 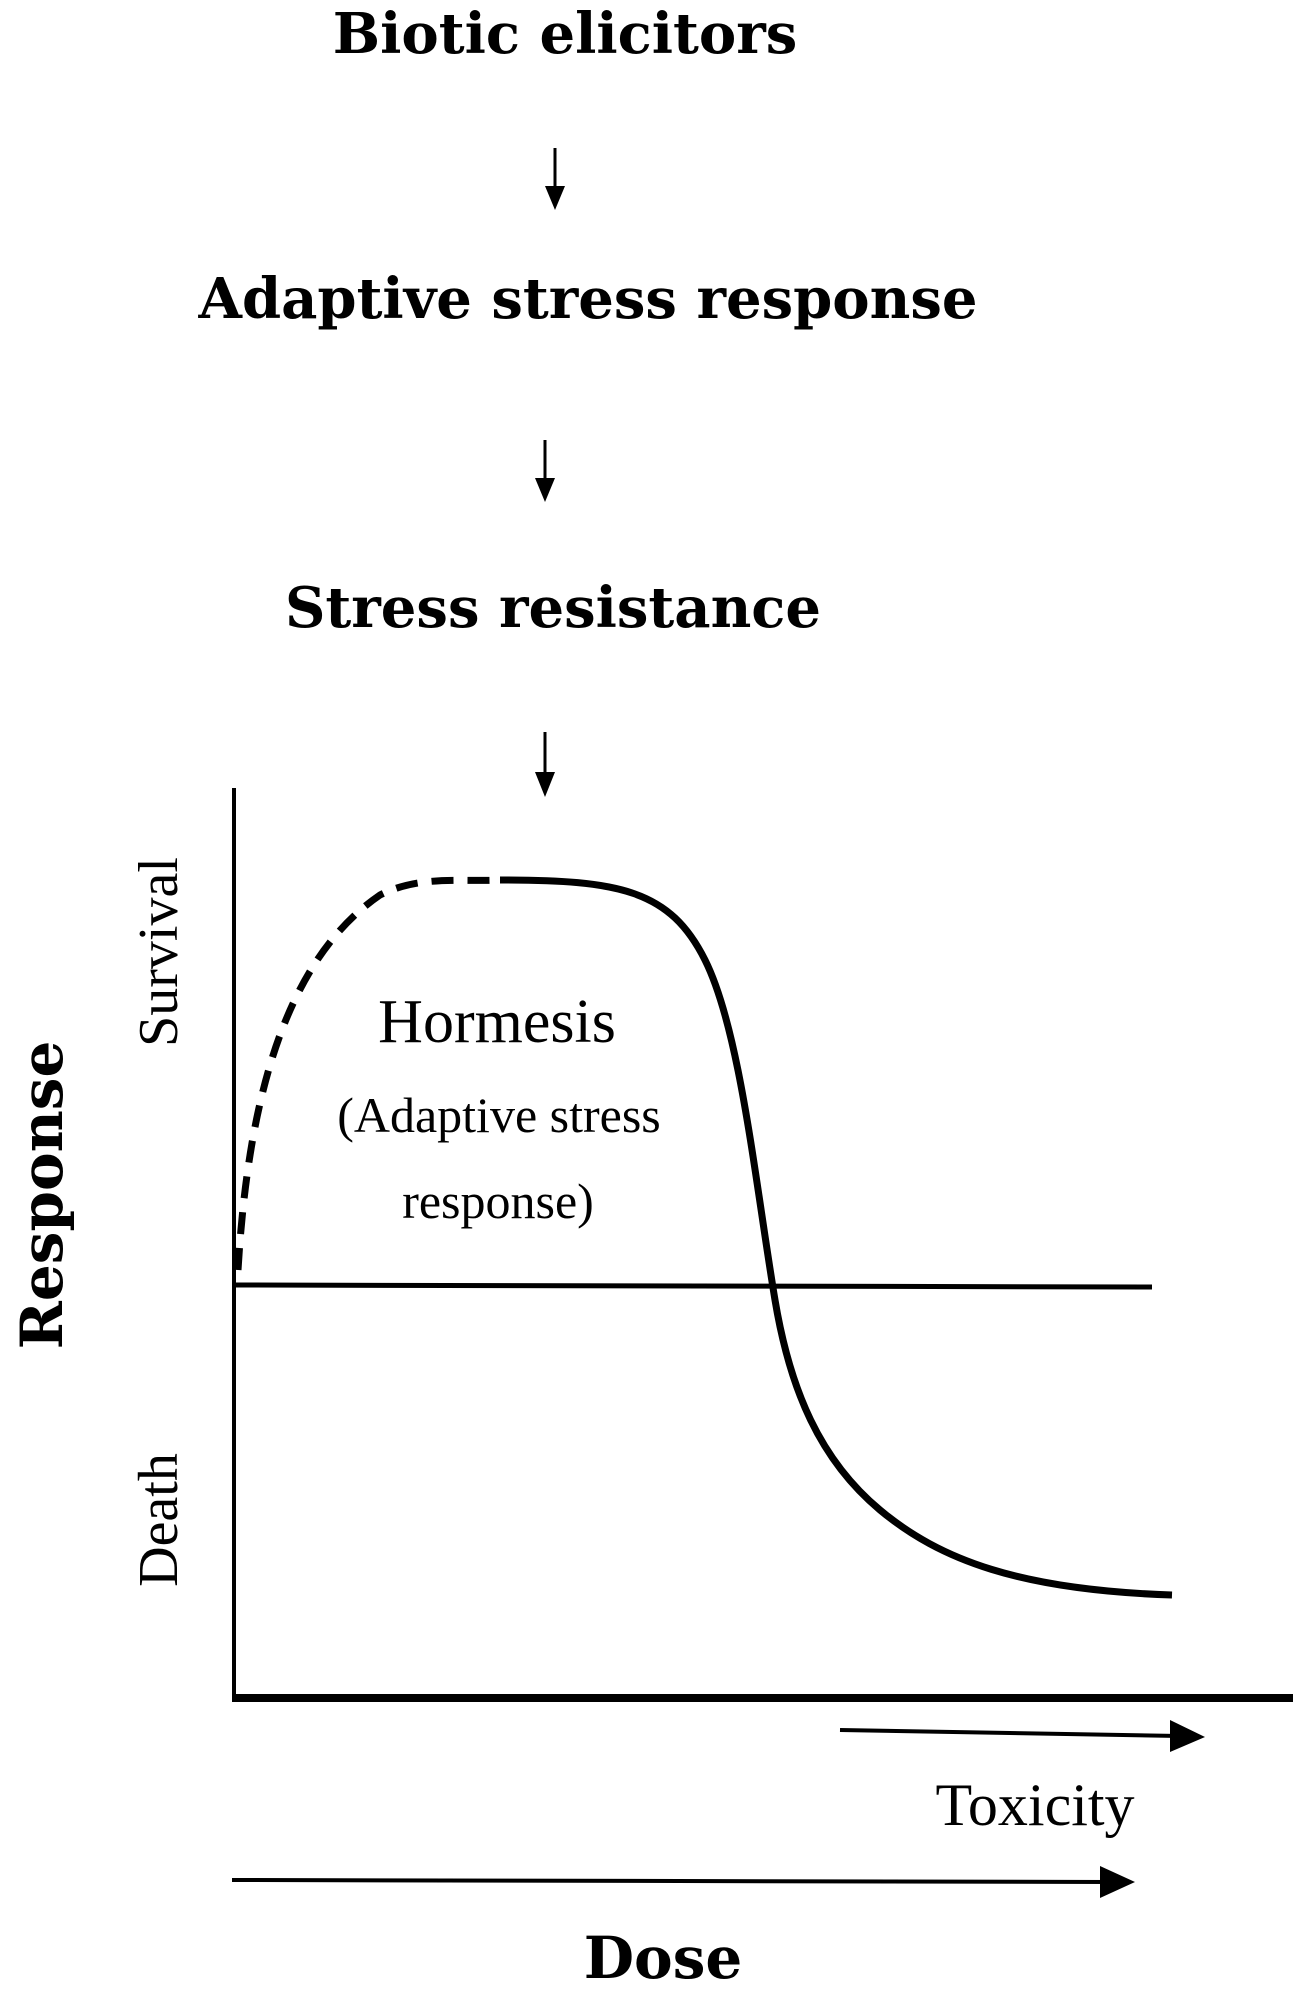 I want to click on flow-step-adaptive-stress-response: Adaptive stress response, so click(x=588, y=299).